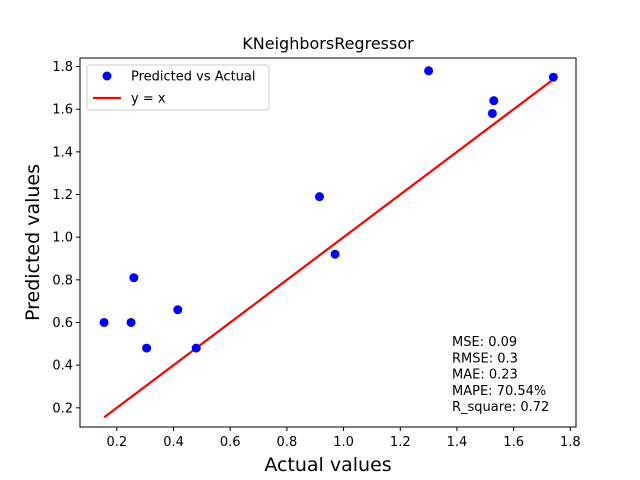 The image size is (640, 480). Describe the element at coordinates (287, 442) in the screenshot. I see `x-tick-label: 0.8` at that location.